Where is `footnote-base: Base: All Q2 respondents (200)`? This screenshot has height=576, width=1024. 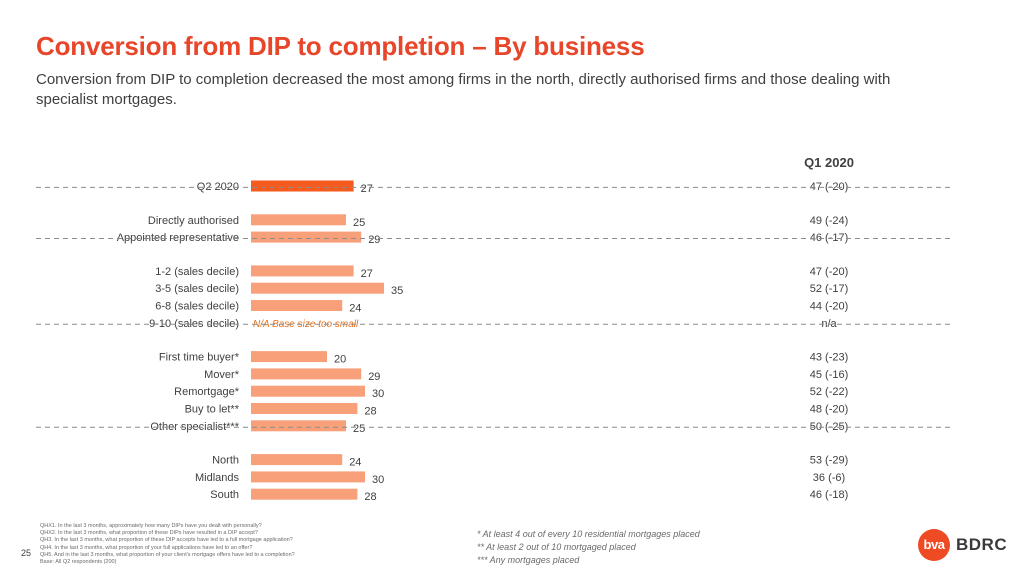
footnote-base: Base: All Q2 respondents (200) is located at coordinates (78, 562).